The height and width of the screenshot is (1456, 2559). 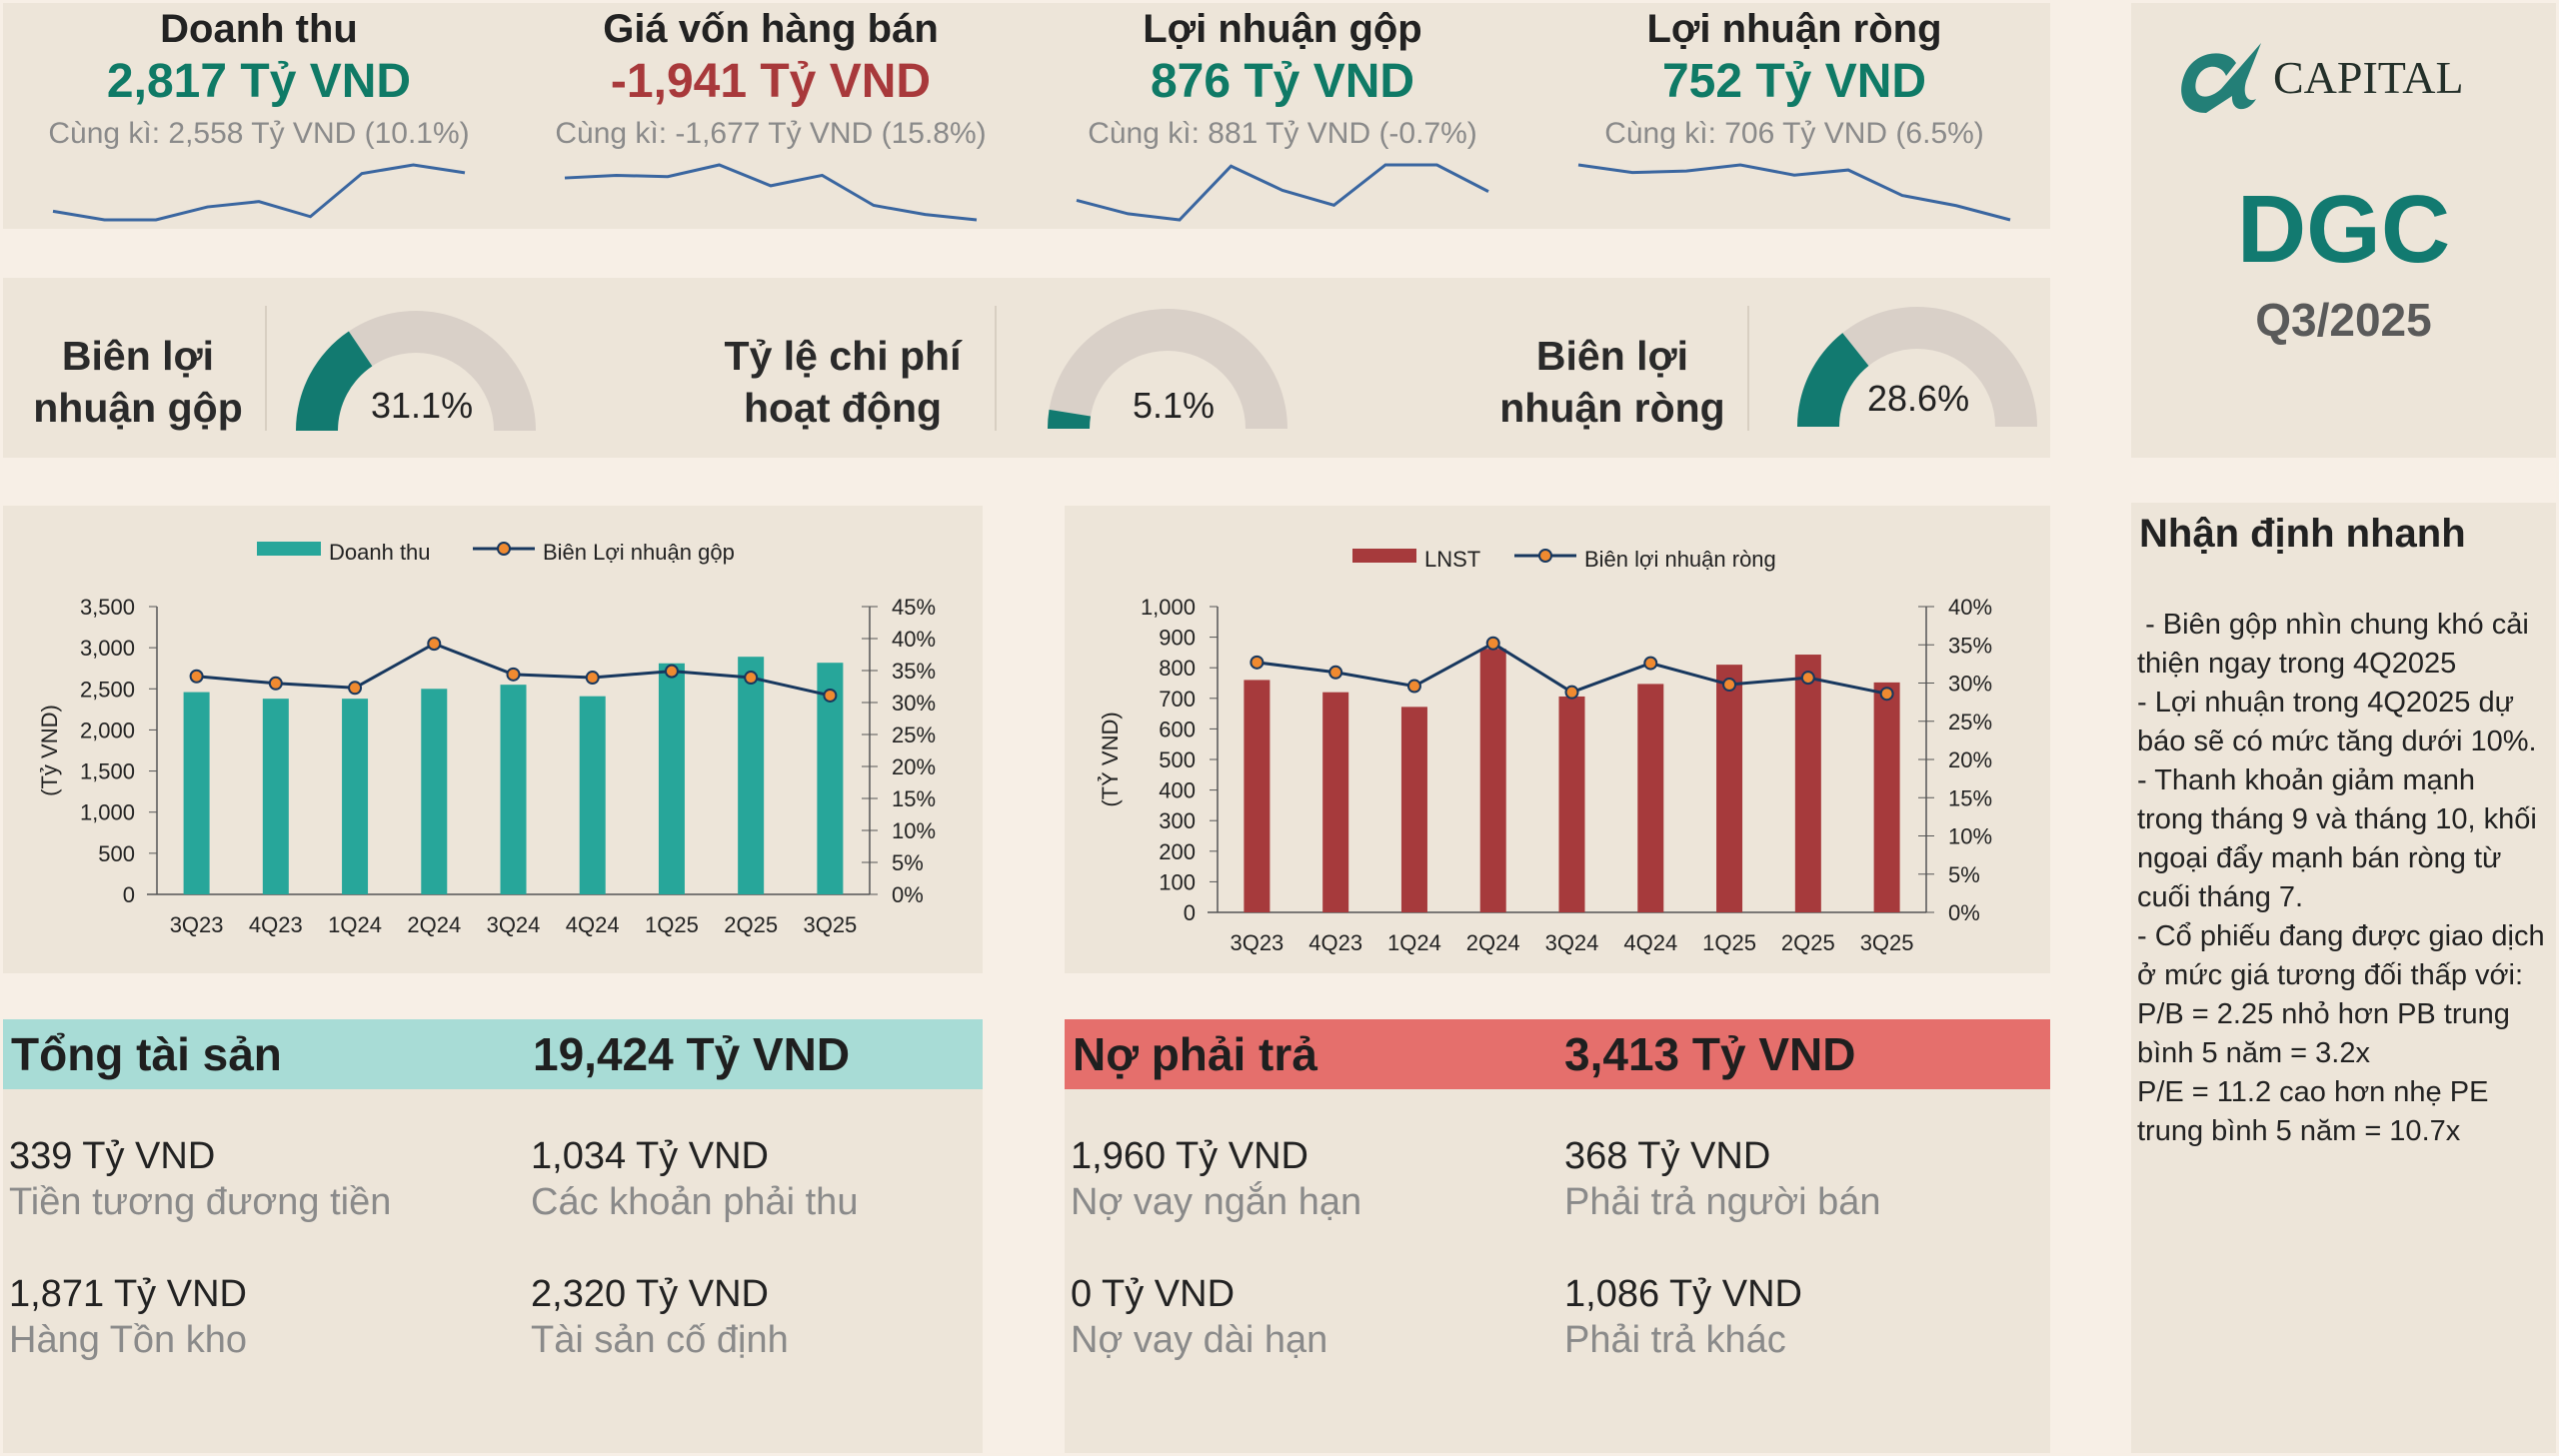 I want to click on y2-tick-label: 15%, so click(x=914, y=798).